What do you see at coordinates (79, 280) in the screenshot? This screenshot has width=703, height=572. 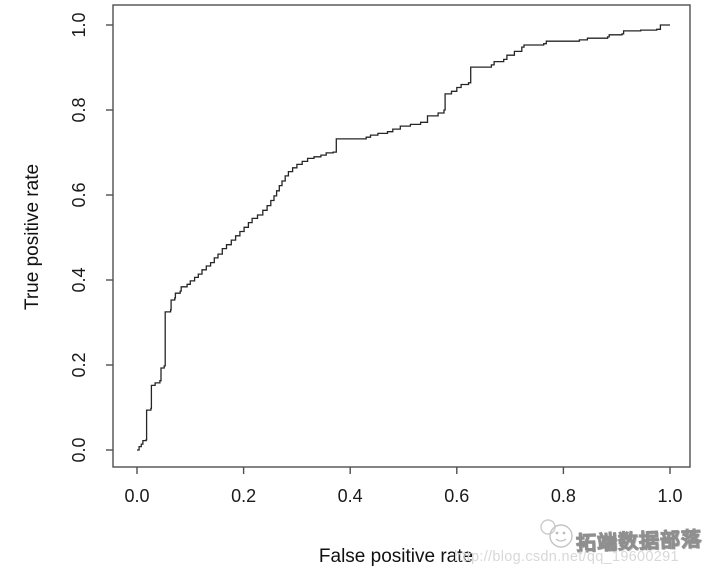 I see `y-tick-label: 0.4` at bounding box center [79, 280].